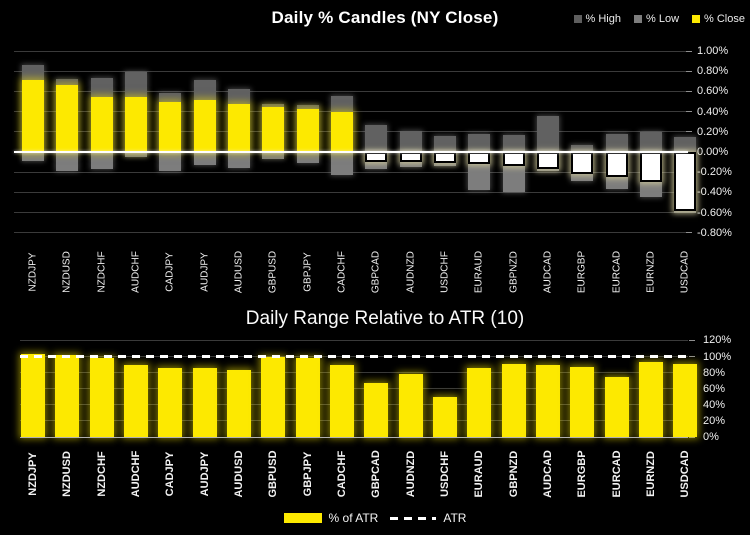 This screenshot has width=750, height=535. Describe the element at coordinates (582, 474) in the screenshot. I see `x-axis-category-label: EURGBP` at that location.